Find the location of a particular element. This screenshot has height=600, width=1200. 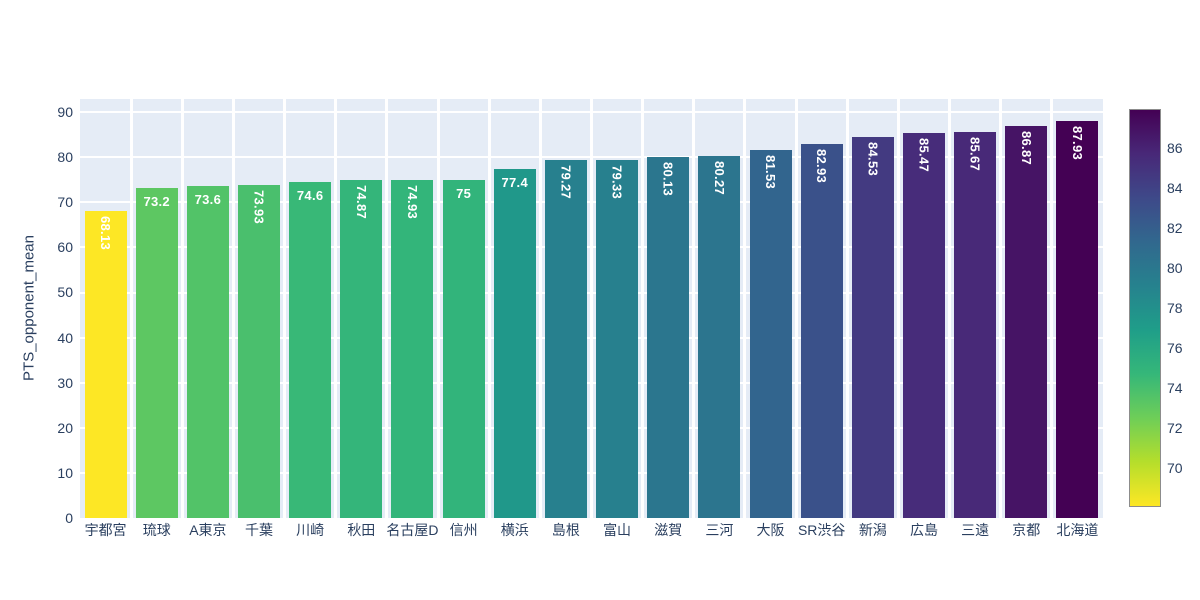

colorbar is located at coordinates (1145, 308).